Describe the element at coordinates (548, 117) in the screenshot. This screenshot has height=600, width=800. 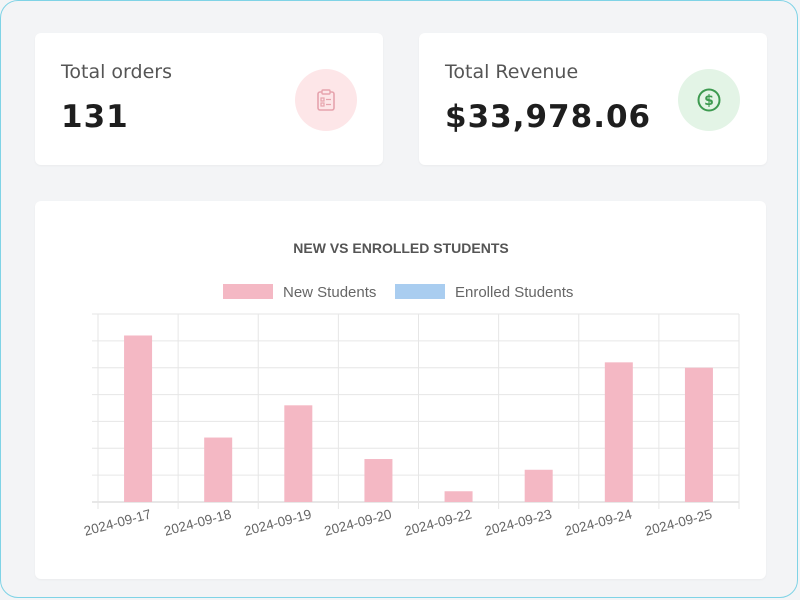
I see `total-revenue-value: $33,978.06` at that location.